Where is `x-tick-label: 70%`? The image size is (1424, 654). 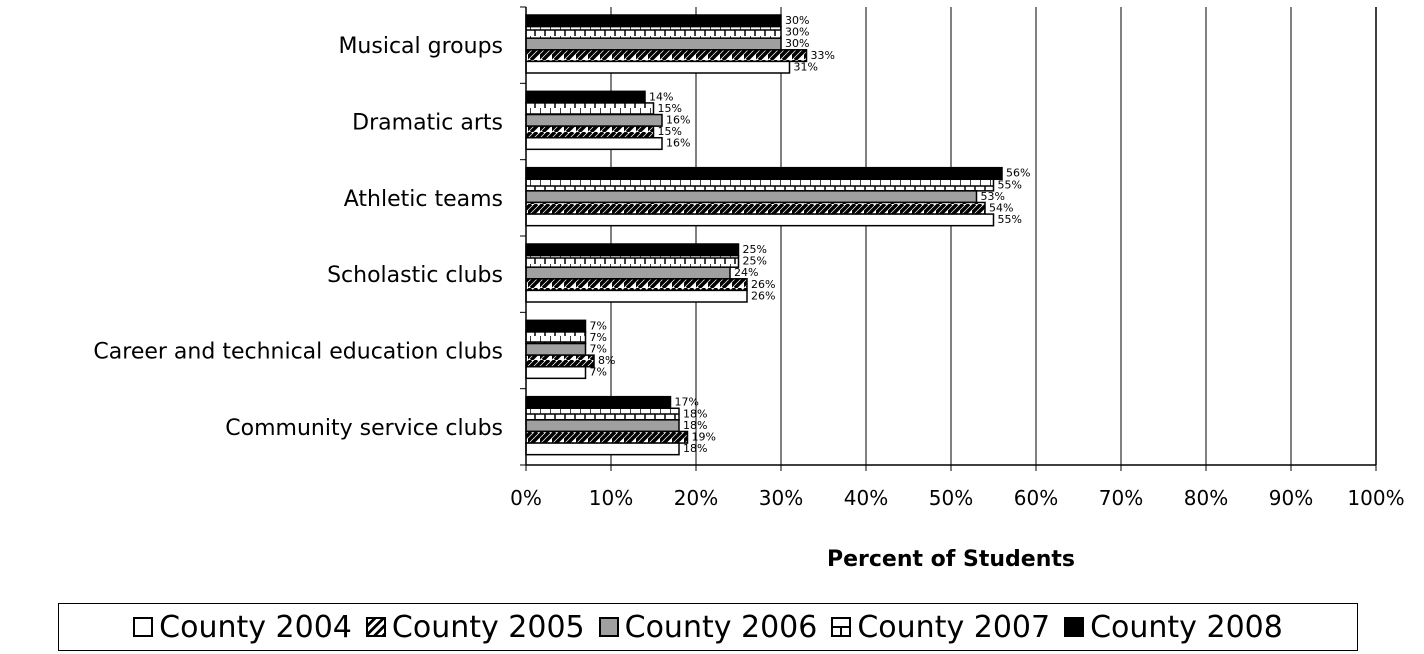
x-tick-label: 70% is located at coordinates (1121, 498).